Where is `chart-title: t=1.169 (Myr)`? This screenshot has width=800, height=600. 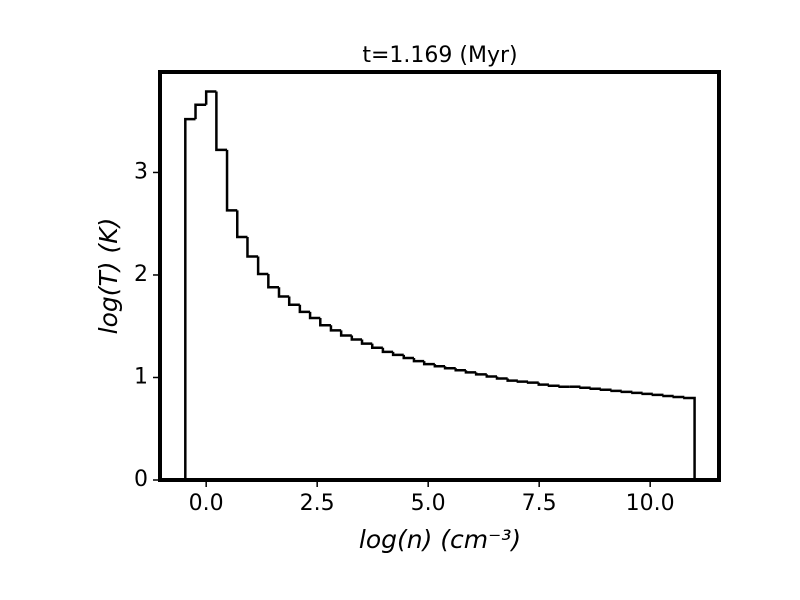 chart-title: t=1.169 (Myr) is located at coordinates (439, 55).